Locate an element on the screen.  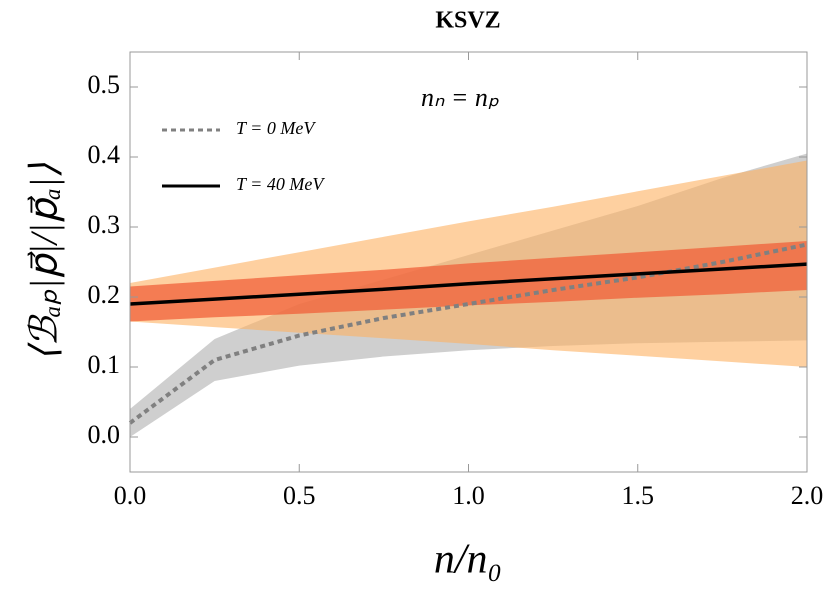
y-tick-label: 0.2 is located at coordinates (104, 294).